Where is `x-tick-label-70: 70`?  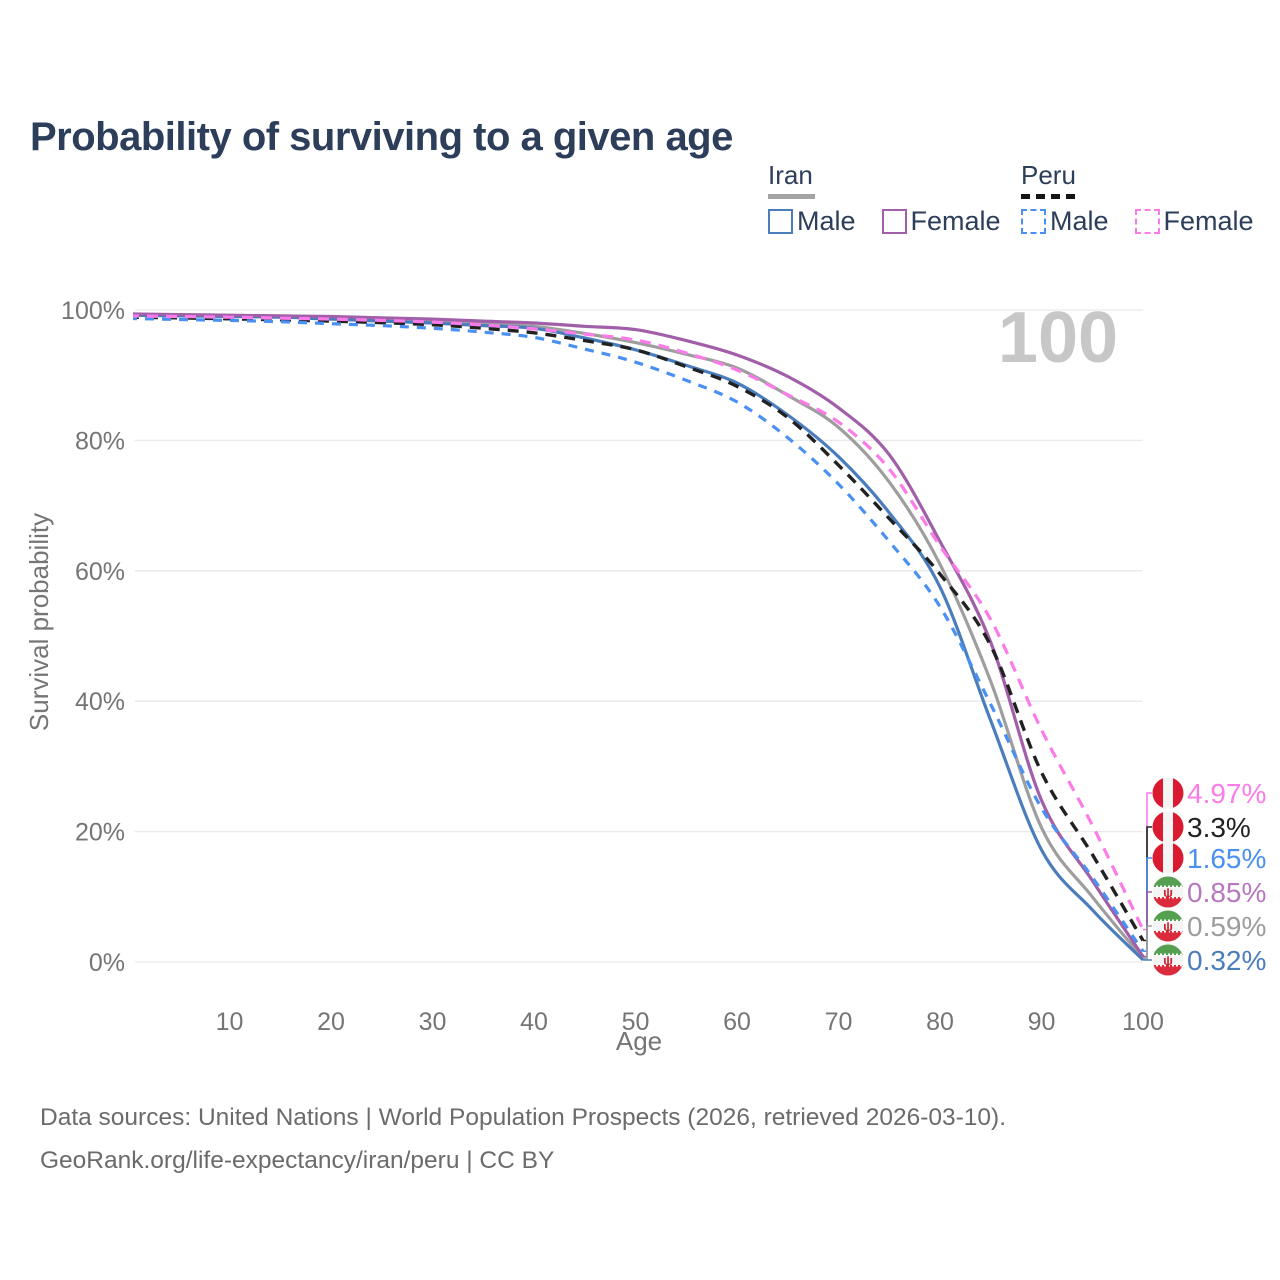 x-tick-label-70: 70 is located at coordinates (839, 1022).